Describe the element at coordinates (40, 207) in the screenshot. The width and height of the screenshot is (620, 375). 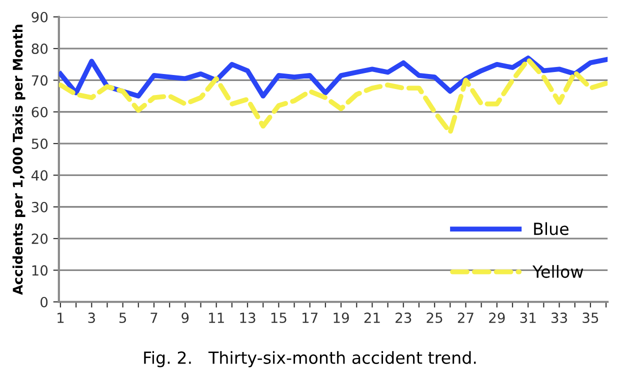
I see `y-tick-label: 30` at that location.